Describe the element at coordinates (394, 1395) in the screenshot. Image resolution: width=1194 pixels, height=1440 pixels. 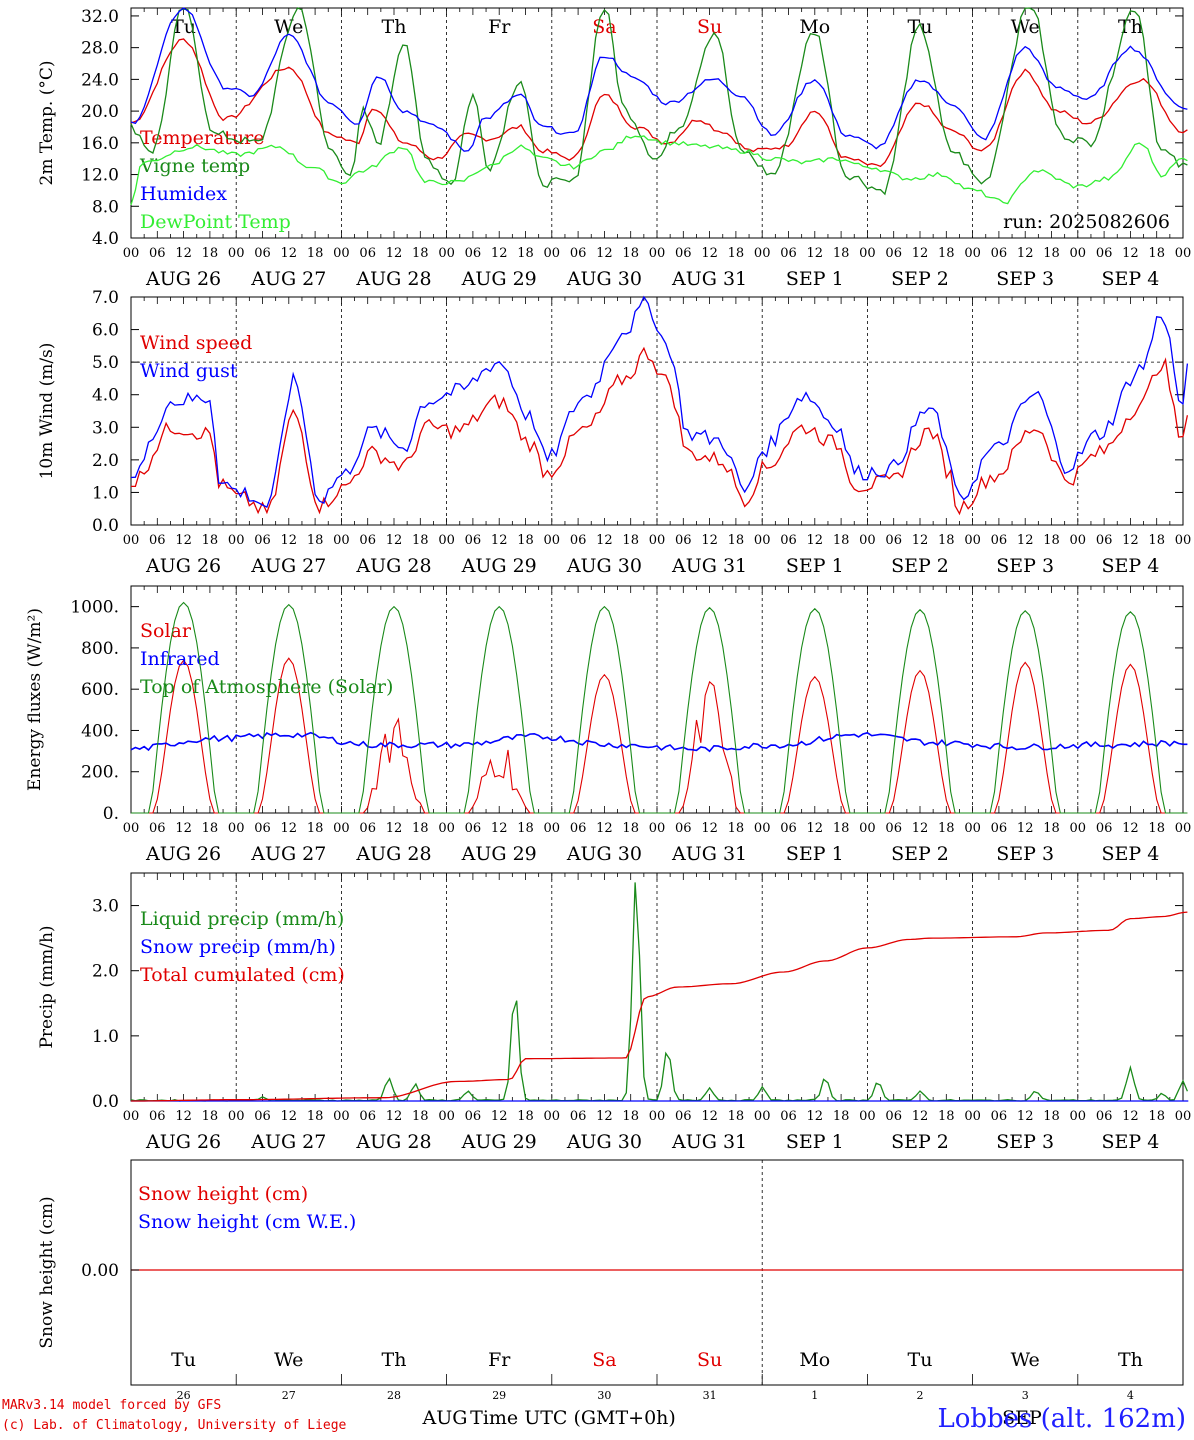
I see `day-number: 28` at that location.